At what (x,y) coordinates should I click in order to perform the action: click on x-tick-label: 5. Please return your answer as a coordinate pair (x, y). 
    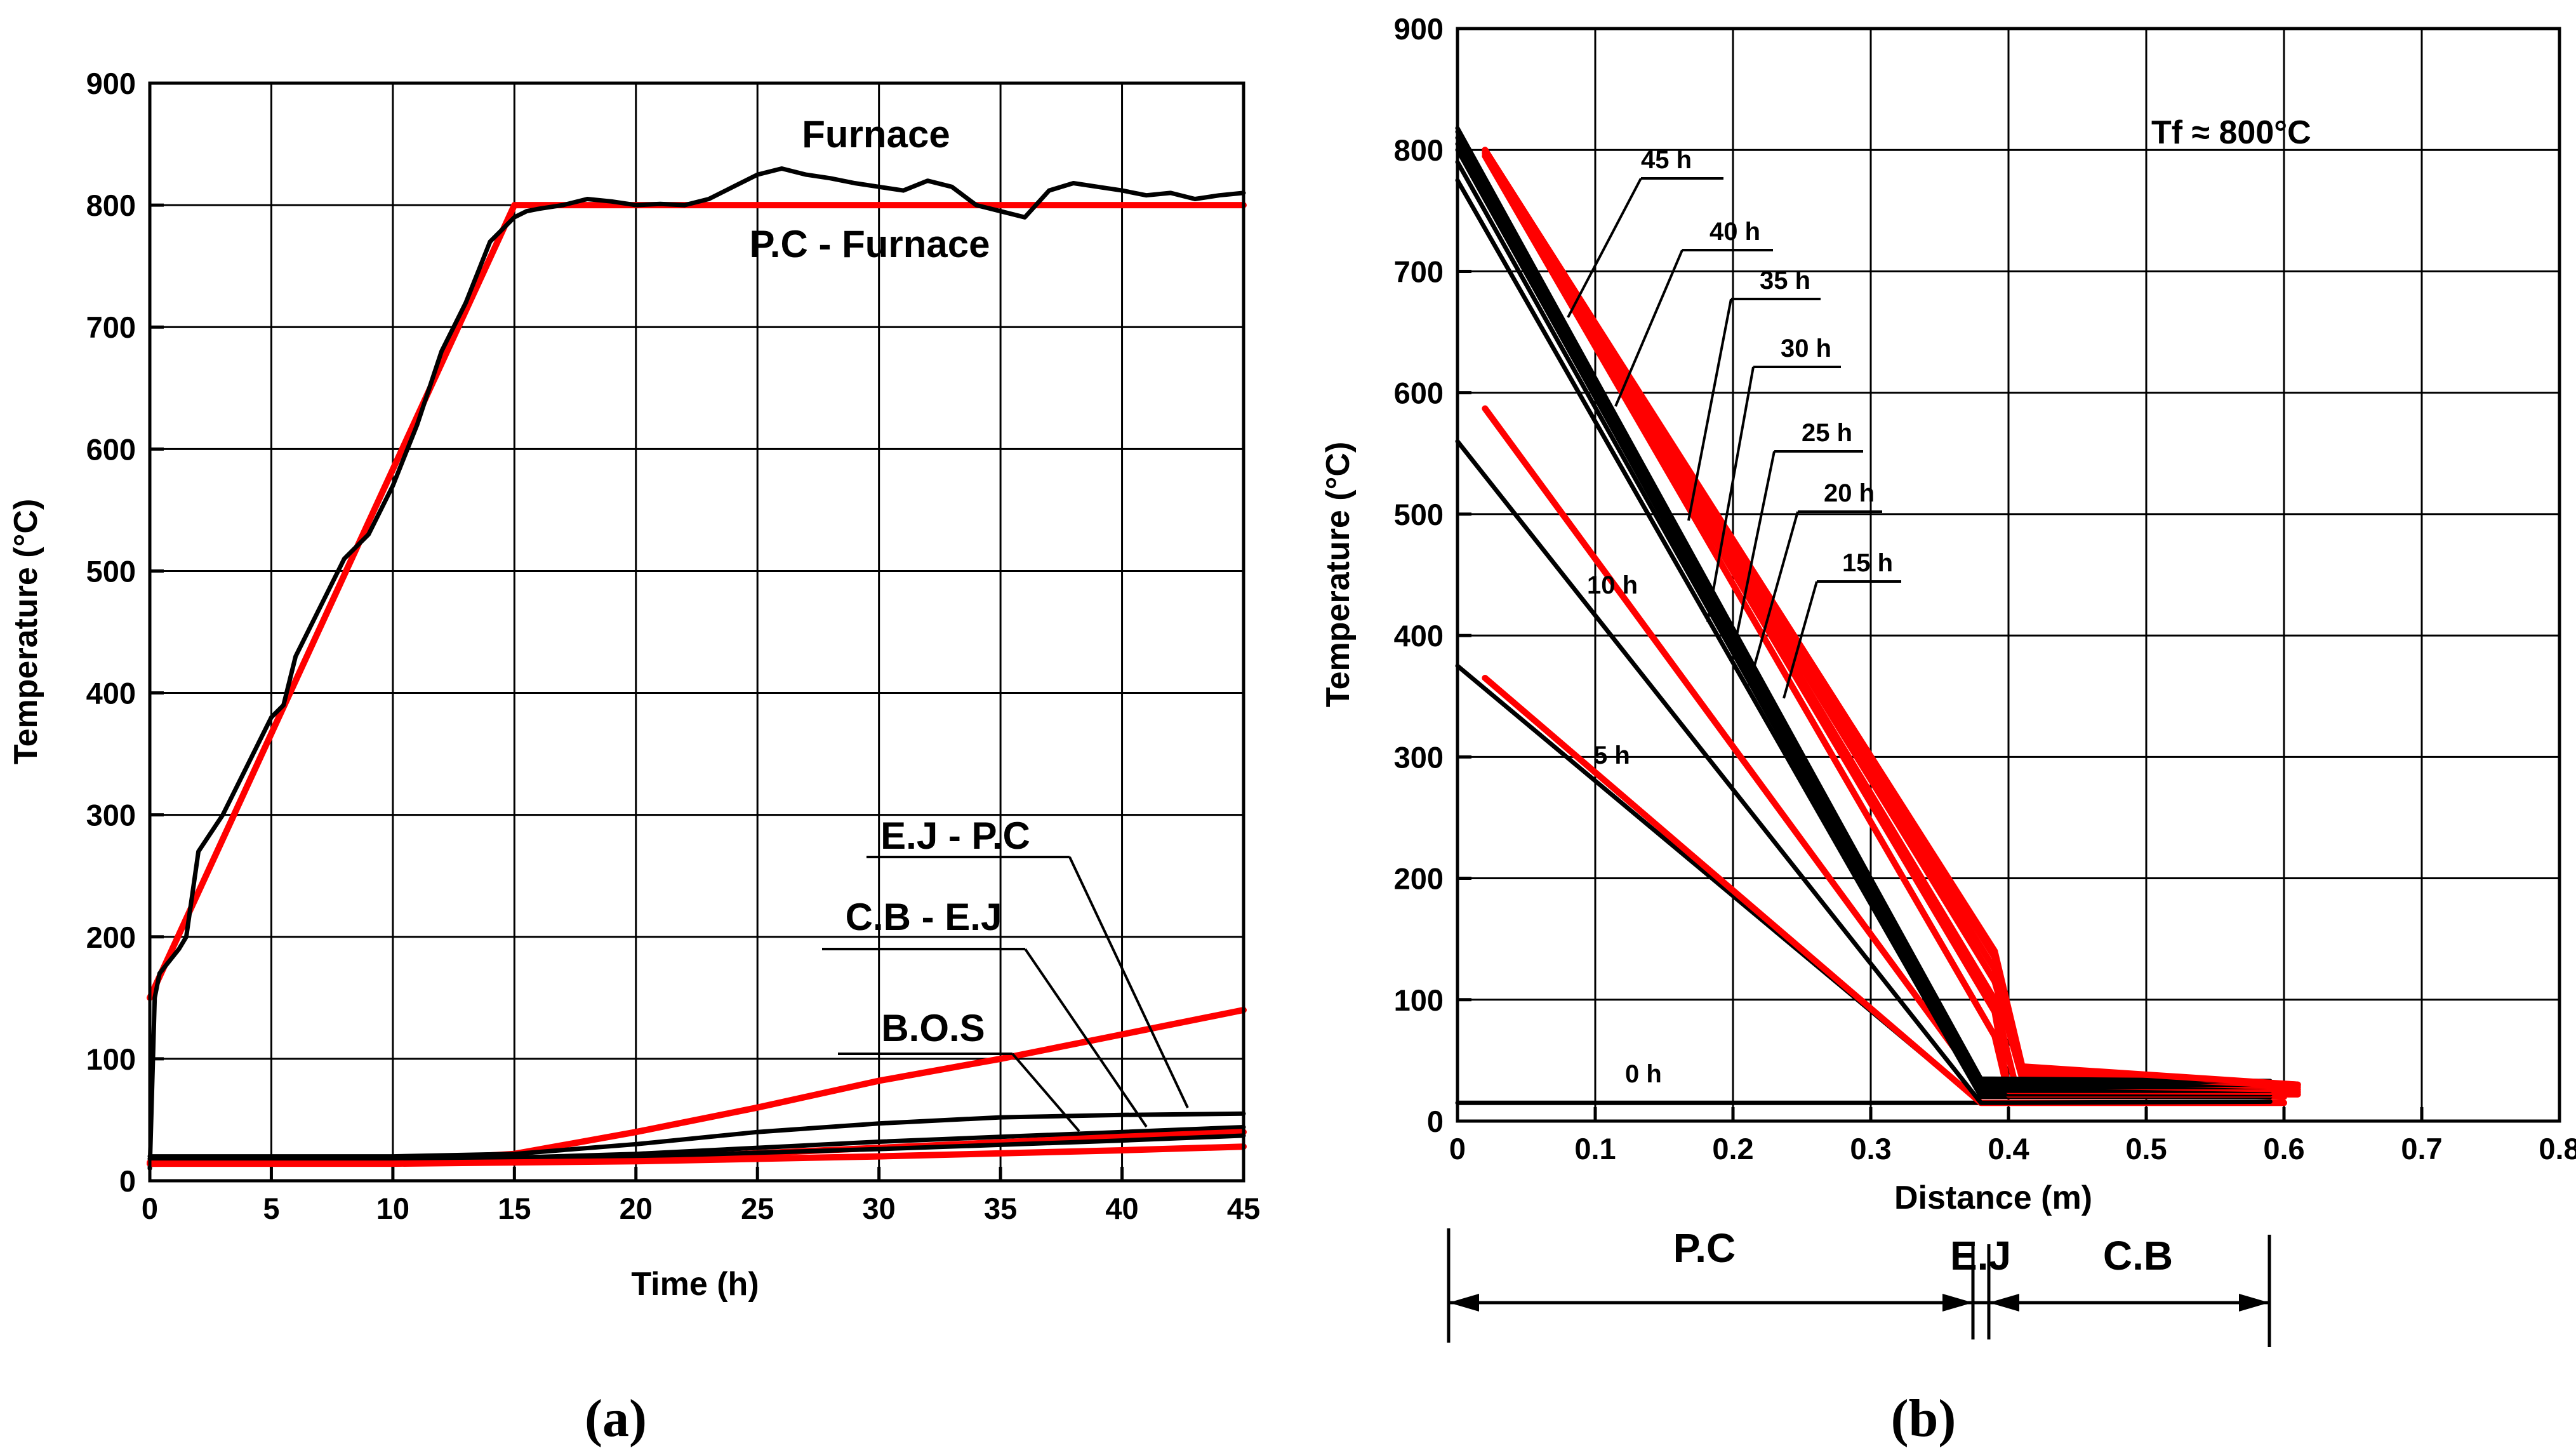
    Looking at the image, I should click on (271, 1208).